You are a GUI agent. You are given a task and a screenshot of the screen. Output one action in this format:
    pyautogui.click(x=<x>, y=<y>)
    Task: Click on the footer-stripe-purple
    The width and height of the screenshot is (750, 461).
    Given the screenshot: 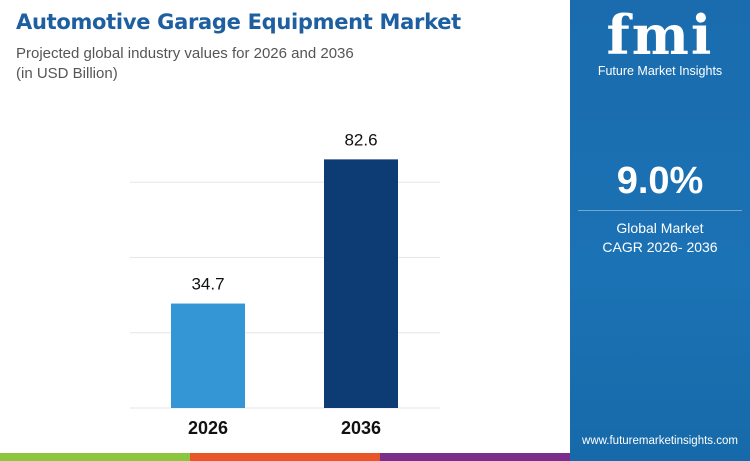 What is the action you would take?
    pyautogui.click(x=475, y=457)
    